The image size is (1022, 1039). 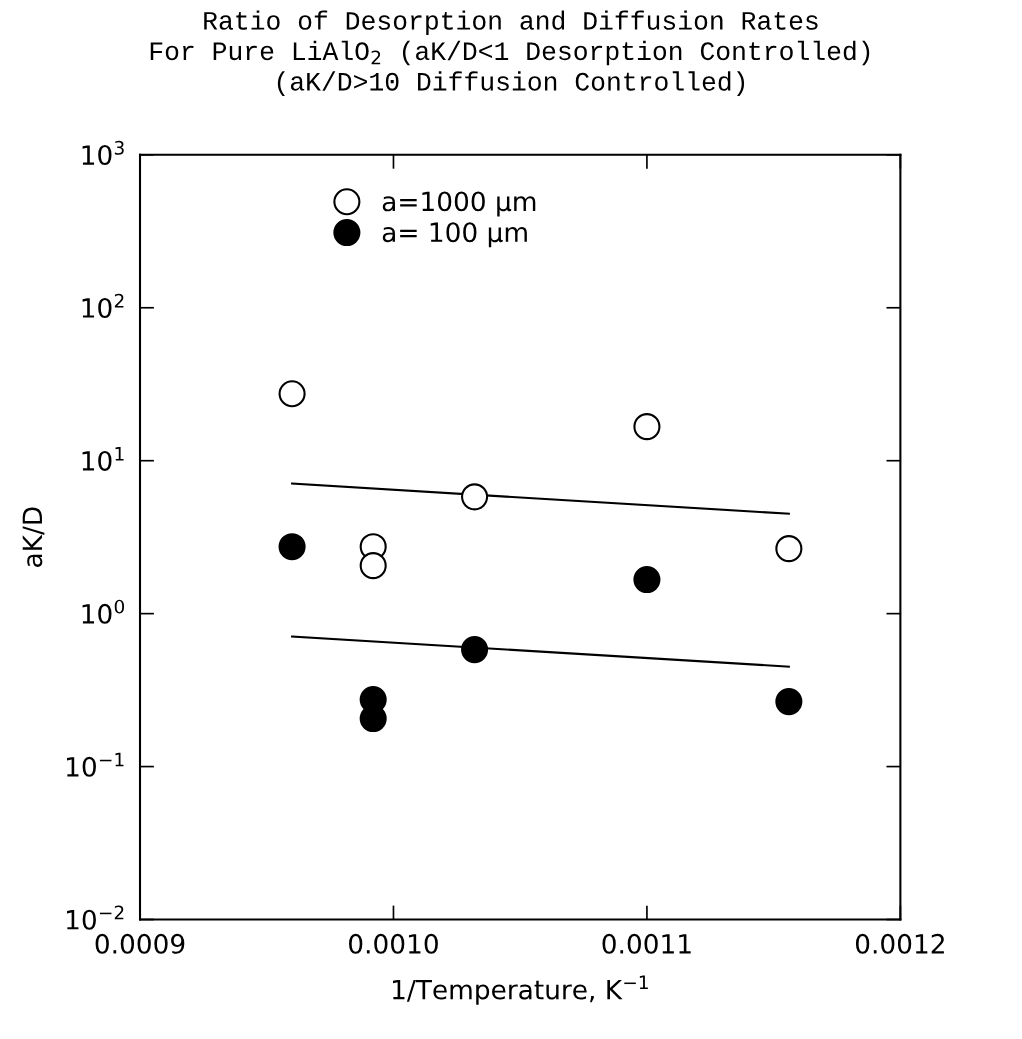 What do you see at coordinates (510, 53) in the screenshot?
I see `chart-title: Ratio of Desorption and Diffusion Rates For Pure LiAlO$_{2}$ (aK/D<1 Desorption Controlled) (aK/D>10 Diffusion Controlled)` at bounding box center [510, 53].